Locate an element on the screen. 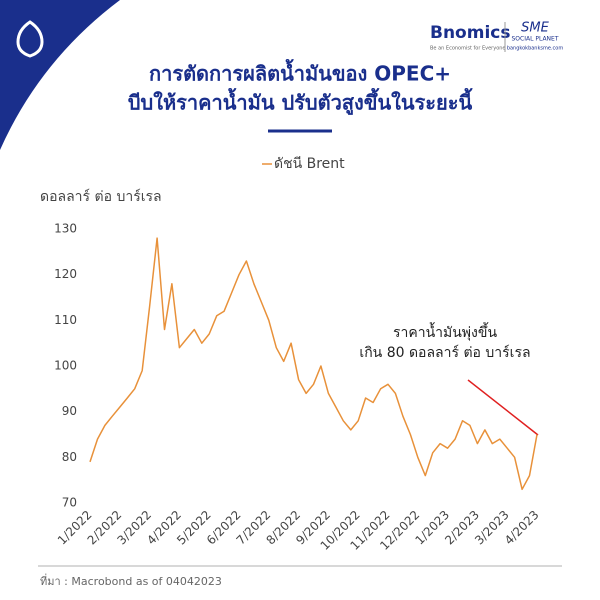  brand: Bnomics is located at coordinates (470, 33).